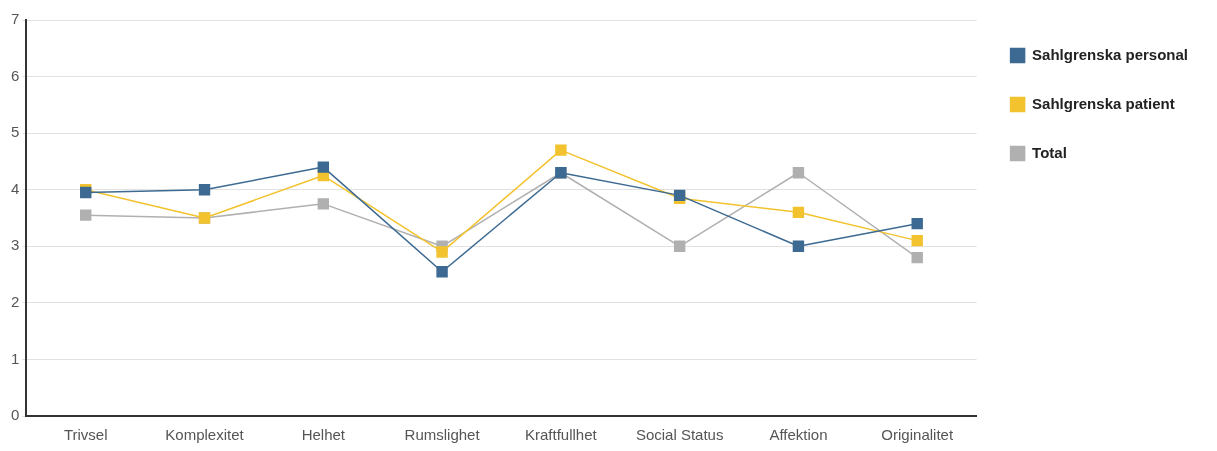 The height and width of the screenshot is (451, 1217). What do you see at coordinates (15, 301) in the screenshot?
I see `y-tick-label: 2` at bounding box center [15, 301].